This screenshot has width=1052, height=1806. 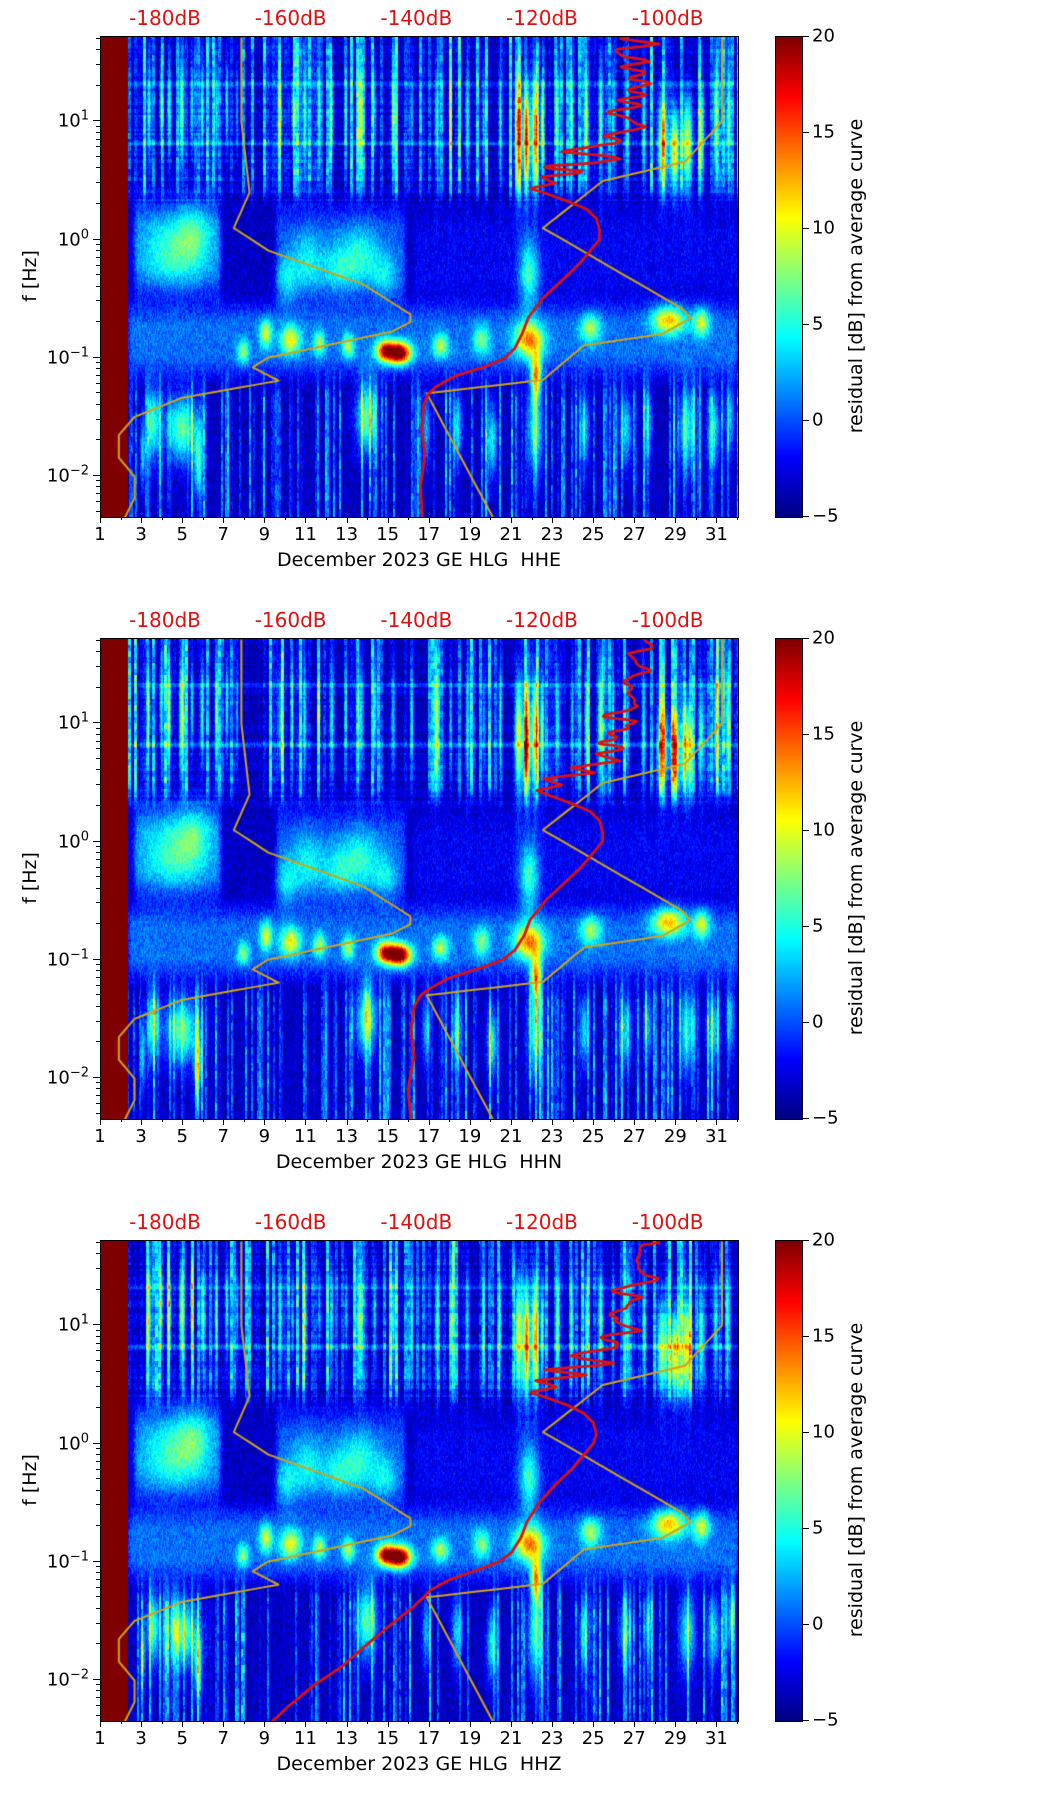 I want to click on x-tick-label: 7, so click(x=223, y=534).